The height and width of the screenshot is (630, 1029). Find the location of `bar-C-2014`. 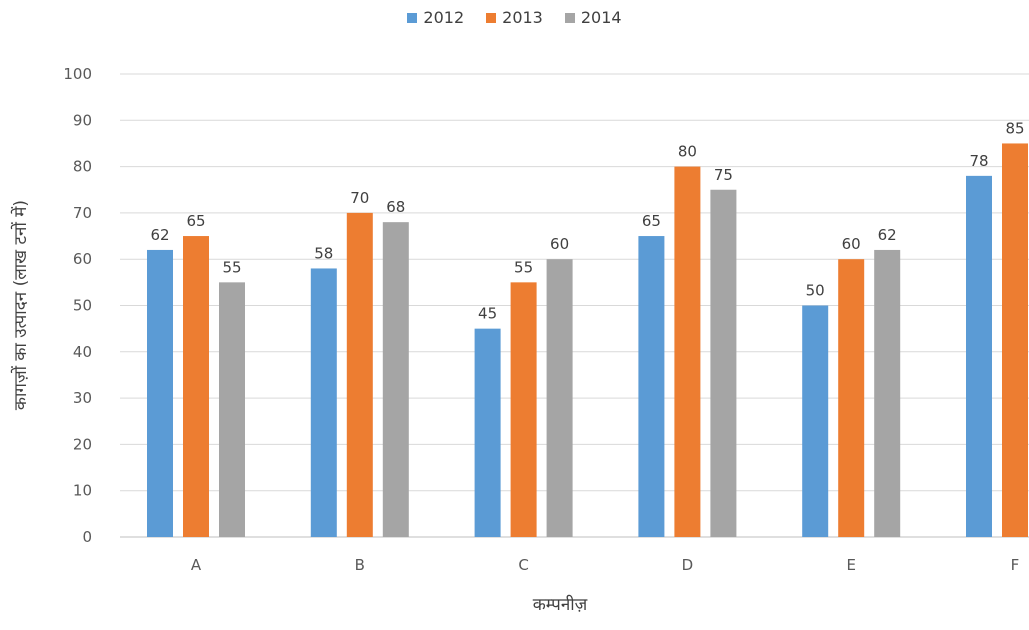

bar-C-2014 is located at coordinates (559, 398).